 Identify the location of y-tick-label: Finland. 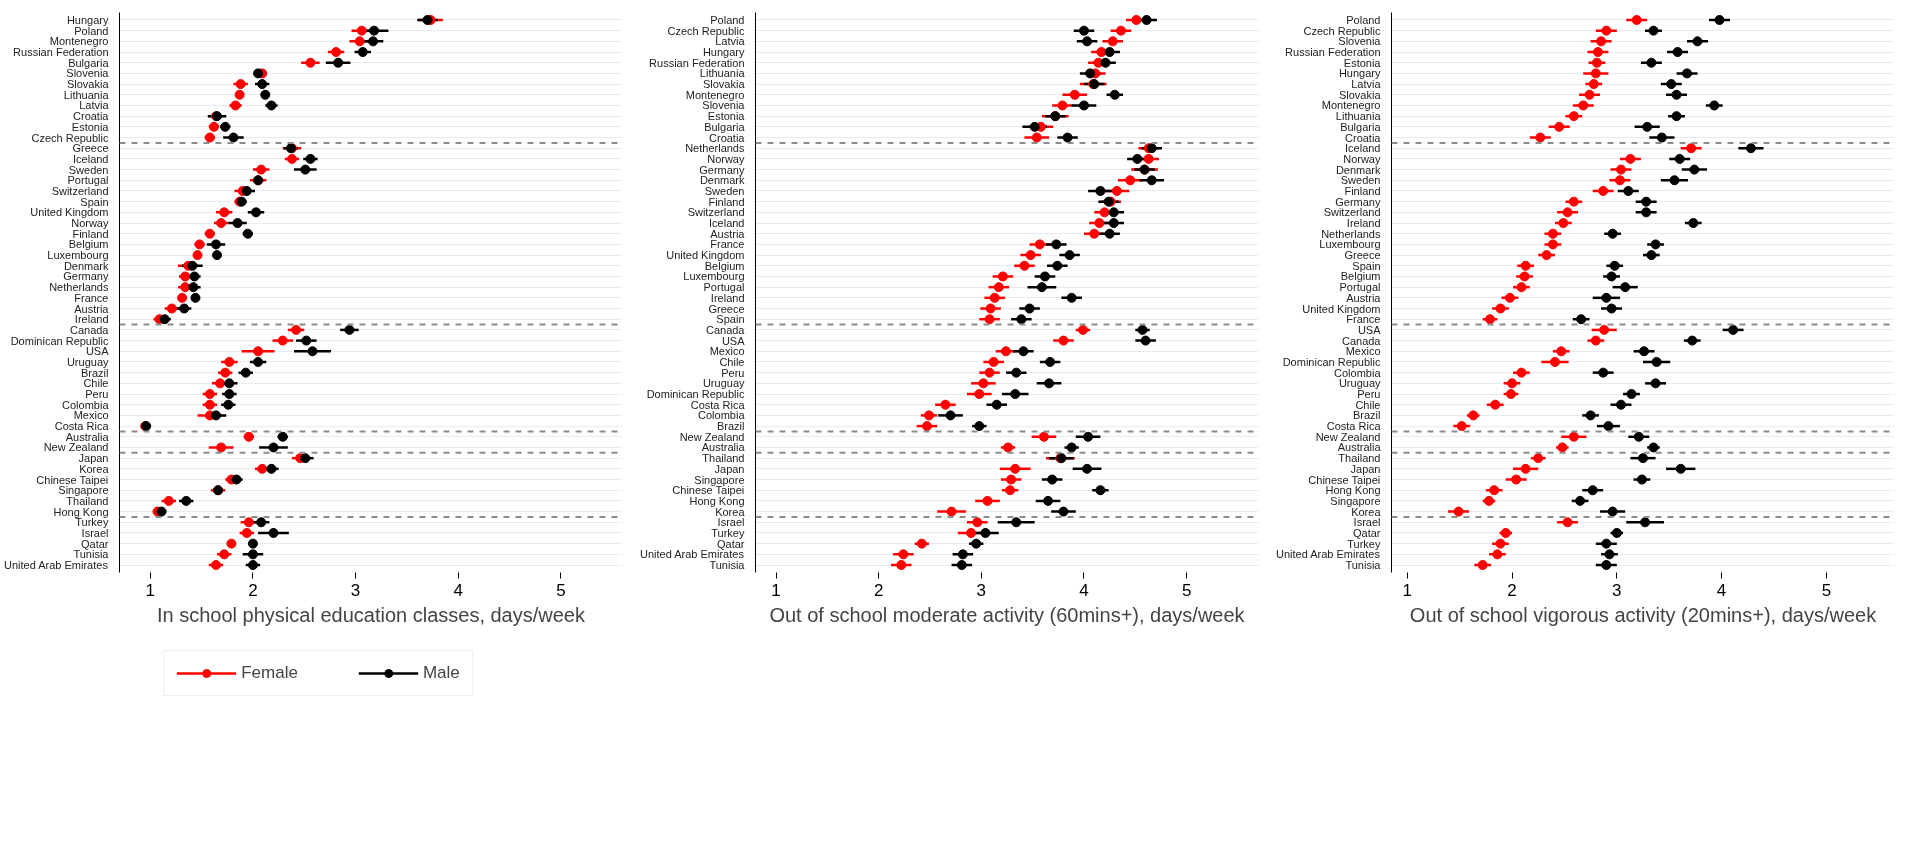
(1362, 190).